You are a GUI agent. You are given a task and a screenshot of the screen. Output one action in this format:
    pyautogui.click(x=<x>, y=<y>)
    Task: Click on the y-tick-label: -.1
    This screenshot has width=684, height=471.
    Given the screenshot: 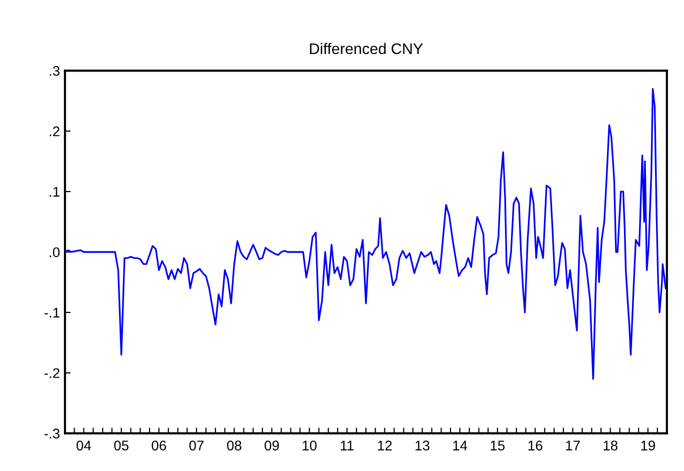 What is the action you would take?
    pyautogui.click(x=52, y=313)
    